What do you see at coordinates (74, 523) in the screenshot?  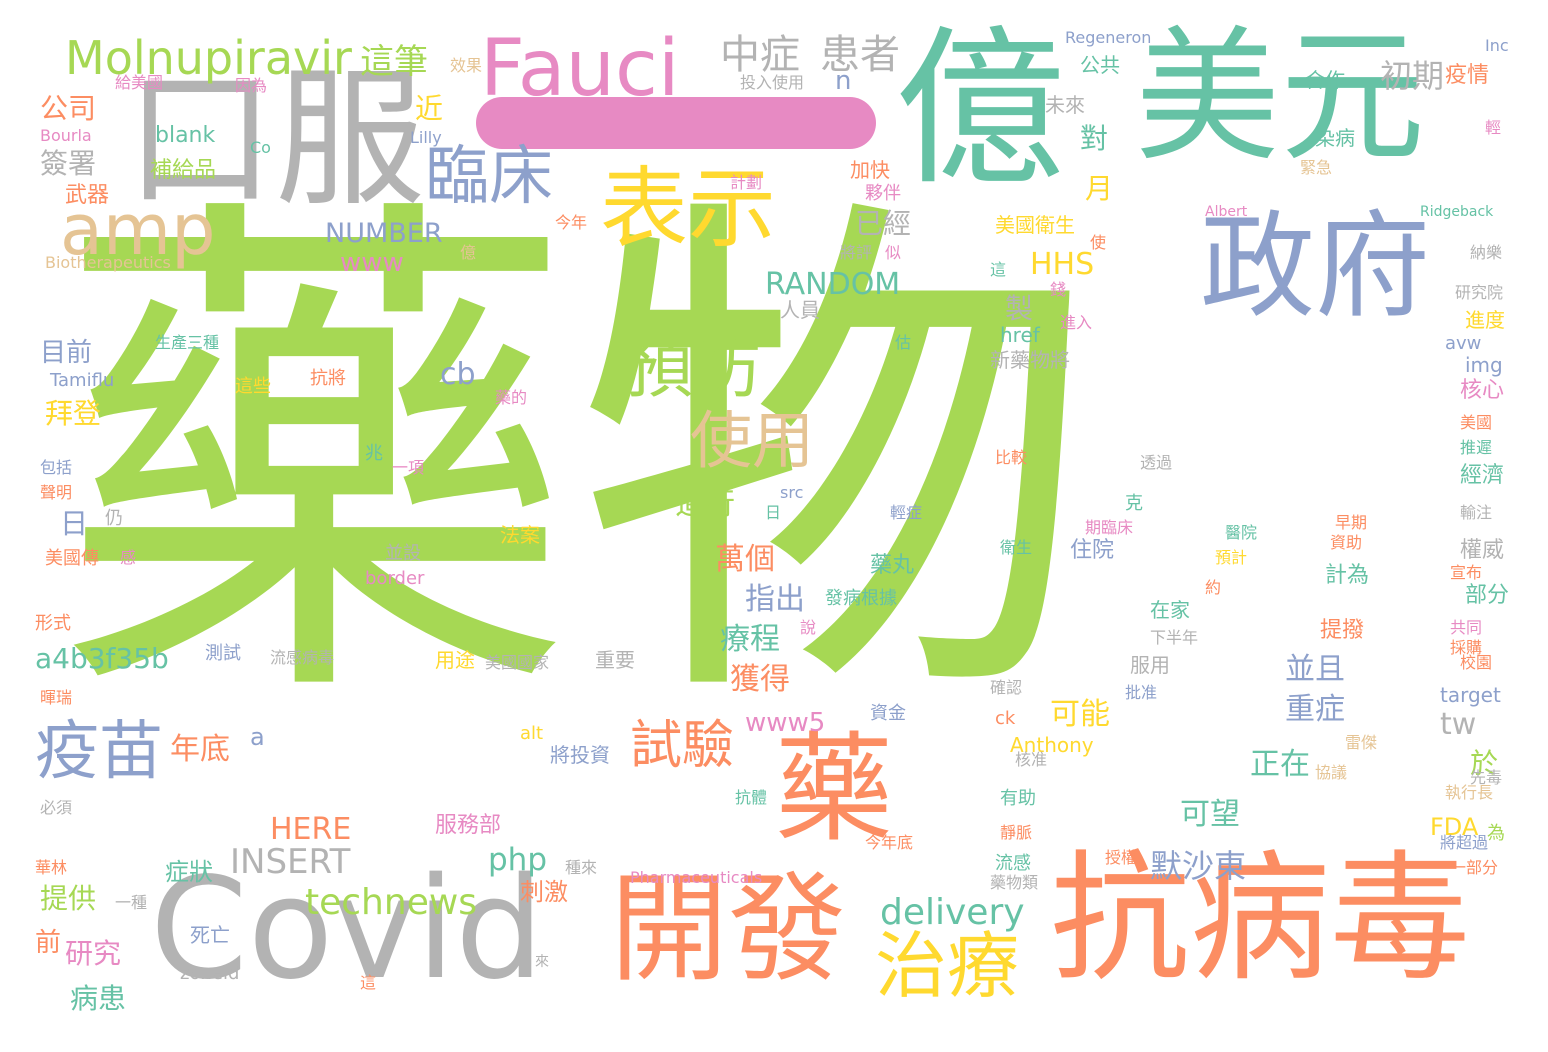 I see `cloud-word: 日` at bounding box center [74, 523].